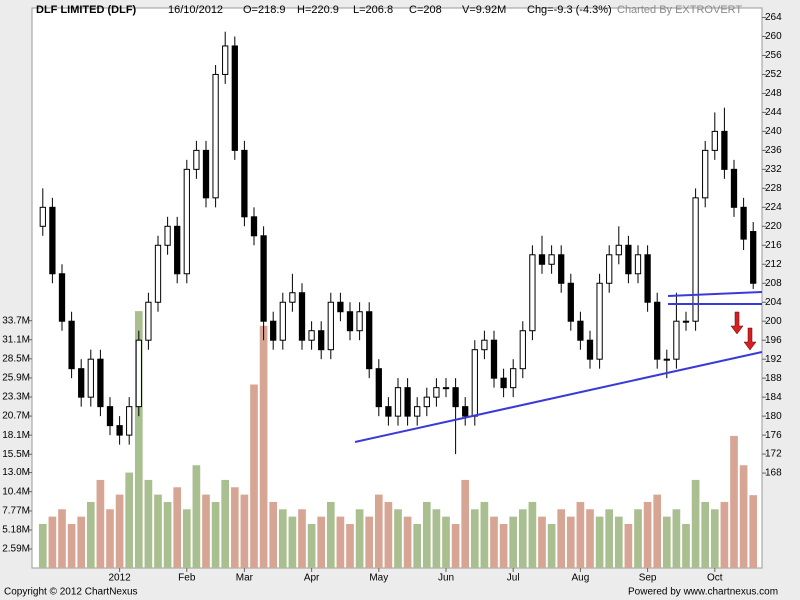  Describe the element at coordinates (773, 416) in the screenshot. I see `y-tick-label: 180` at that location.